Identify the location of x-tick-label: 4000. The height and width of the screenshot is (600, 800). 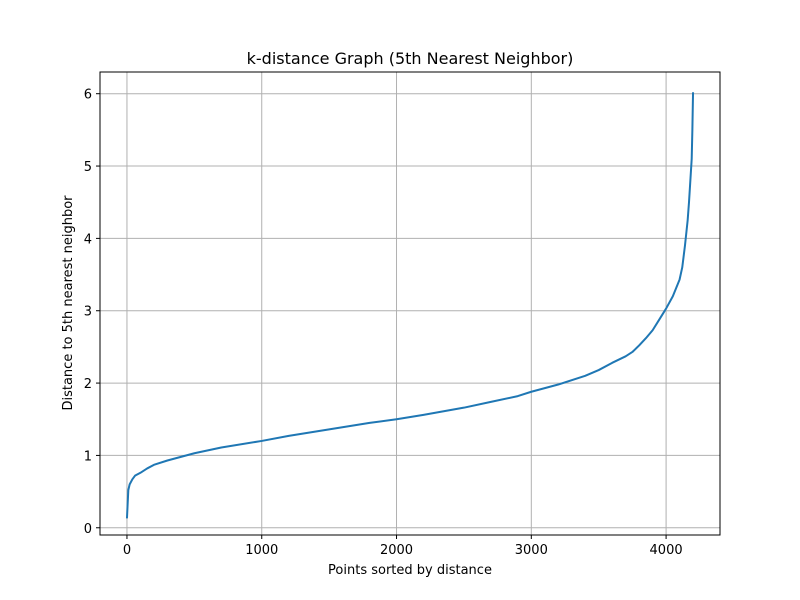
(666, 550).